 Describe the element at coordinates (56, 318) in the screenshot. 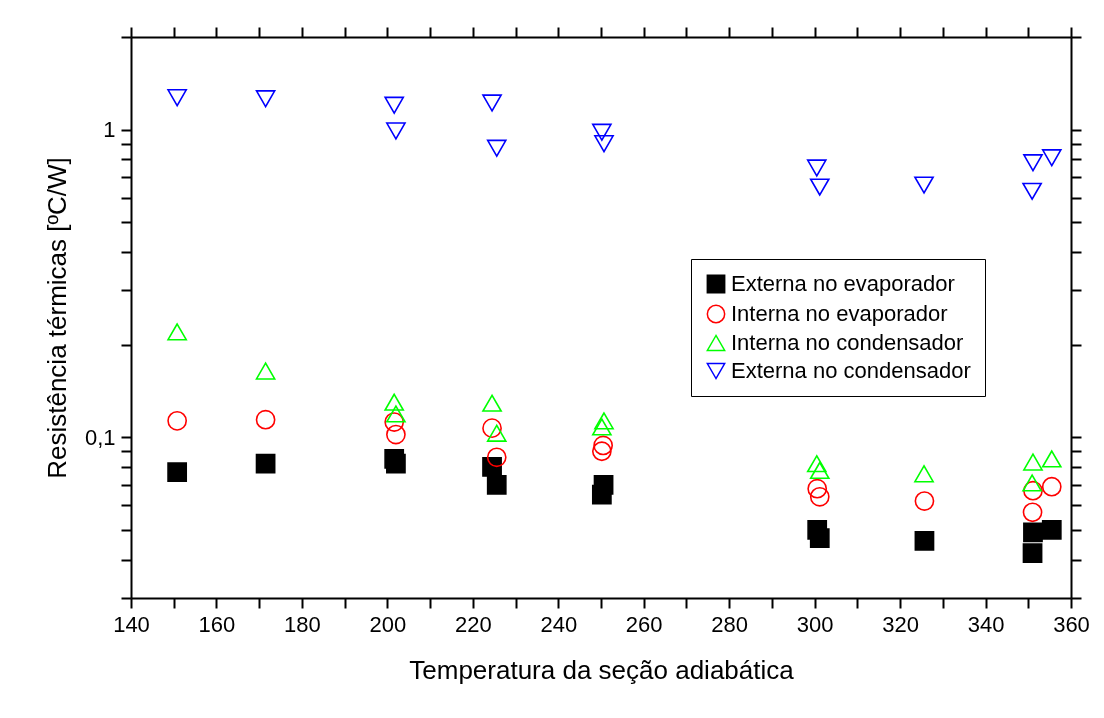

I see `y-axis-title: Resistência térmicas [ºC/W]` at that location.